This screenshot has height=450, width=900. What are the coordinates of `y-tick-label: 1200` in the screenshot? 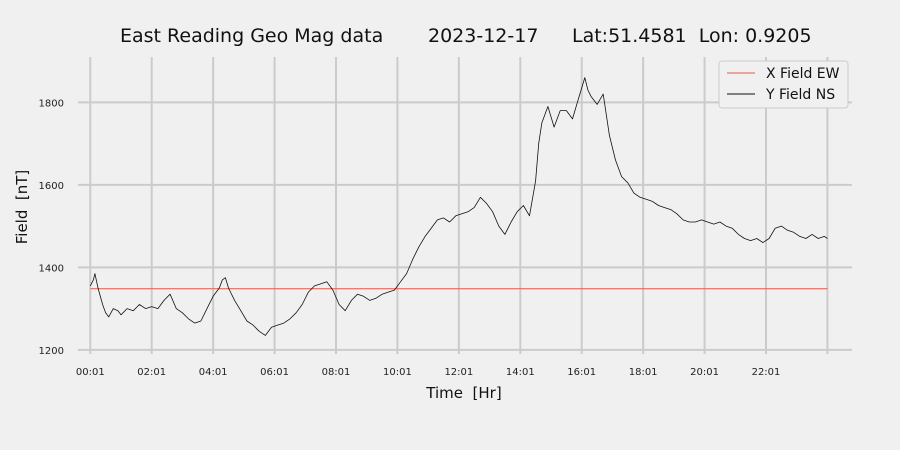 It's located at (51, 351).